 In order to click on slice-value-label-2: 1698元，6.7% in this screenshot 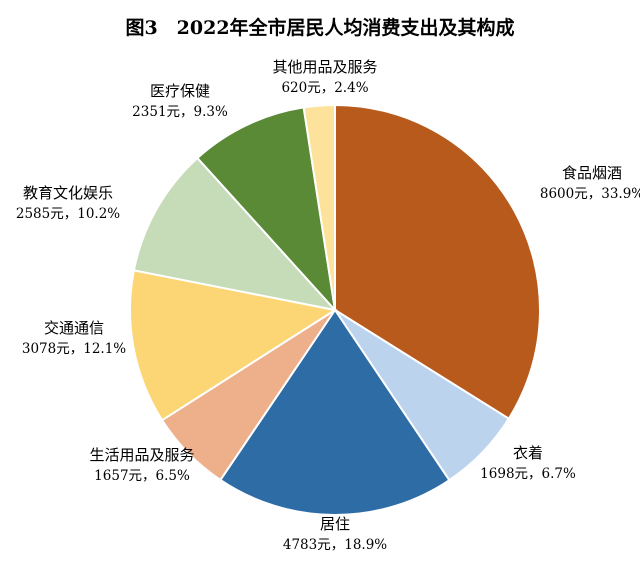, I will do `click(528, 474)`.